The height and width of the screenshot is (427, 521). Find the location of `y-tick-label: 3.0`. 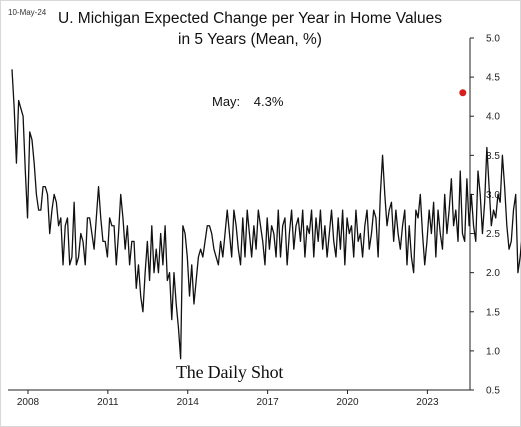

y-tick-label: 3.0 is located at coordinates (493, 195).